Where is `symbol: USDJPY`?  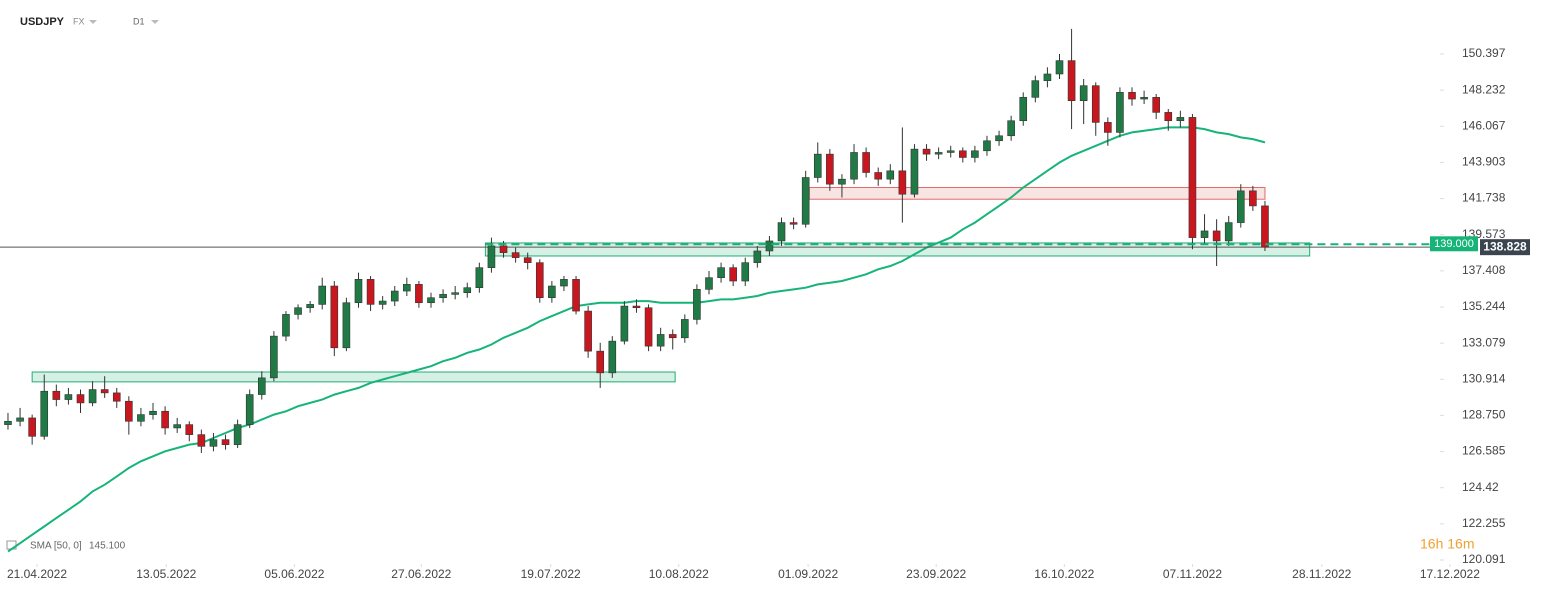 symbol: USDJPY is located at coordinates (42, 22).